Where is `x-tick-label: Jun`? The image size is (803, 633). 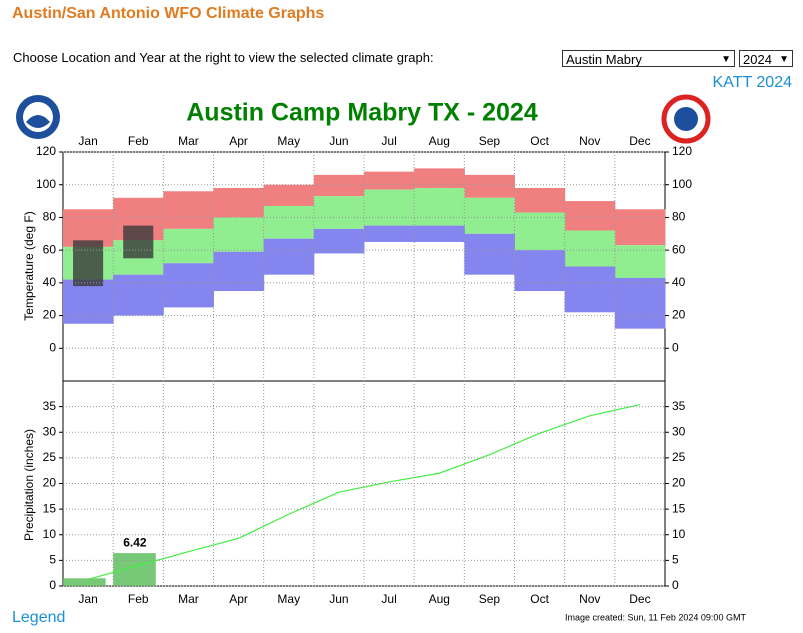
x-tick-label: Jun is located at coordinates (338, 599).